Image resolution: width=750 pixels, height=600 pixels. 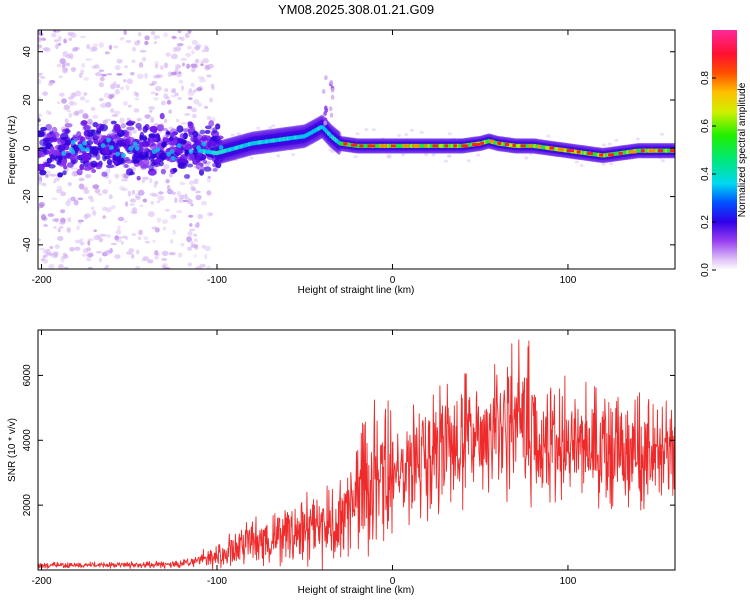 What do you see at coordinates (393, 581) in the screenshot?
I see `x-tick-label: 0` at bounding box center [393, 581].